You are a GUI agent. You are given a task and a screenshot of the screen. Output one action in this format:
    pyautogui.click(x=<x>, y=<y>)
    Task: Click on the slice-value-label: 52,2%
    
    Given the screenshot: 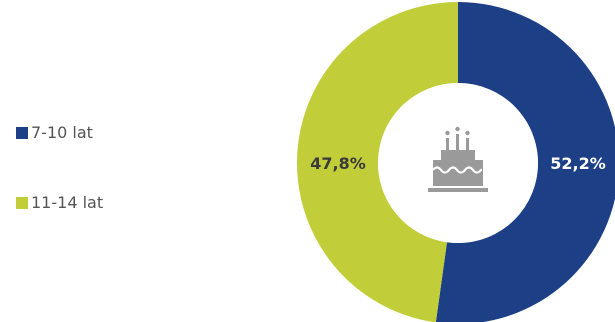 What is the action you would take?
    pyautogui.click(x=578, y=163)
    